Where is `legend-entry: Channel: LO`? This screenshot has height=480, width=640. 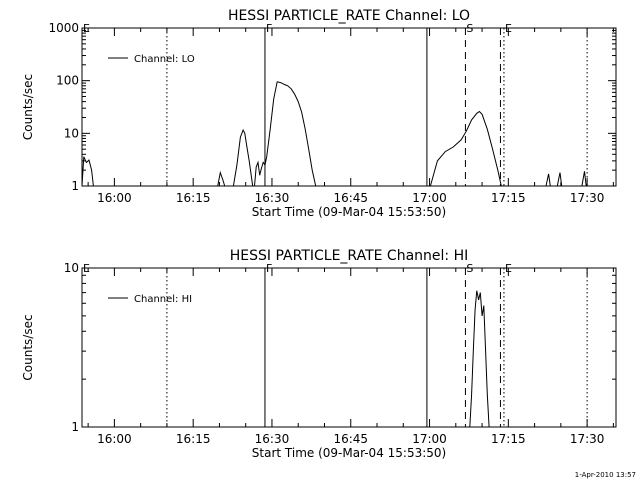 legend-entry: Channel: LO is located at coordinates (164, 59).